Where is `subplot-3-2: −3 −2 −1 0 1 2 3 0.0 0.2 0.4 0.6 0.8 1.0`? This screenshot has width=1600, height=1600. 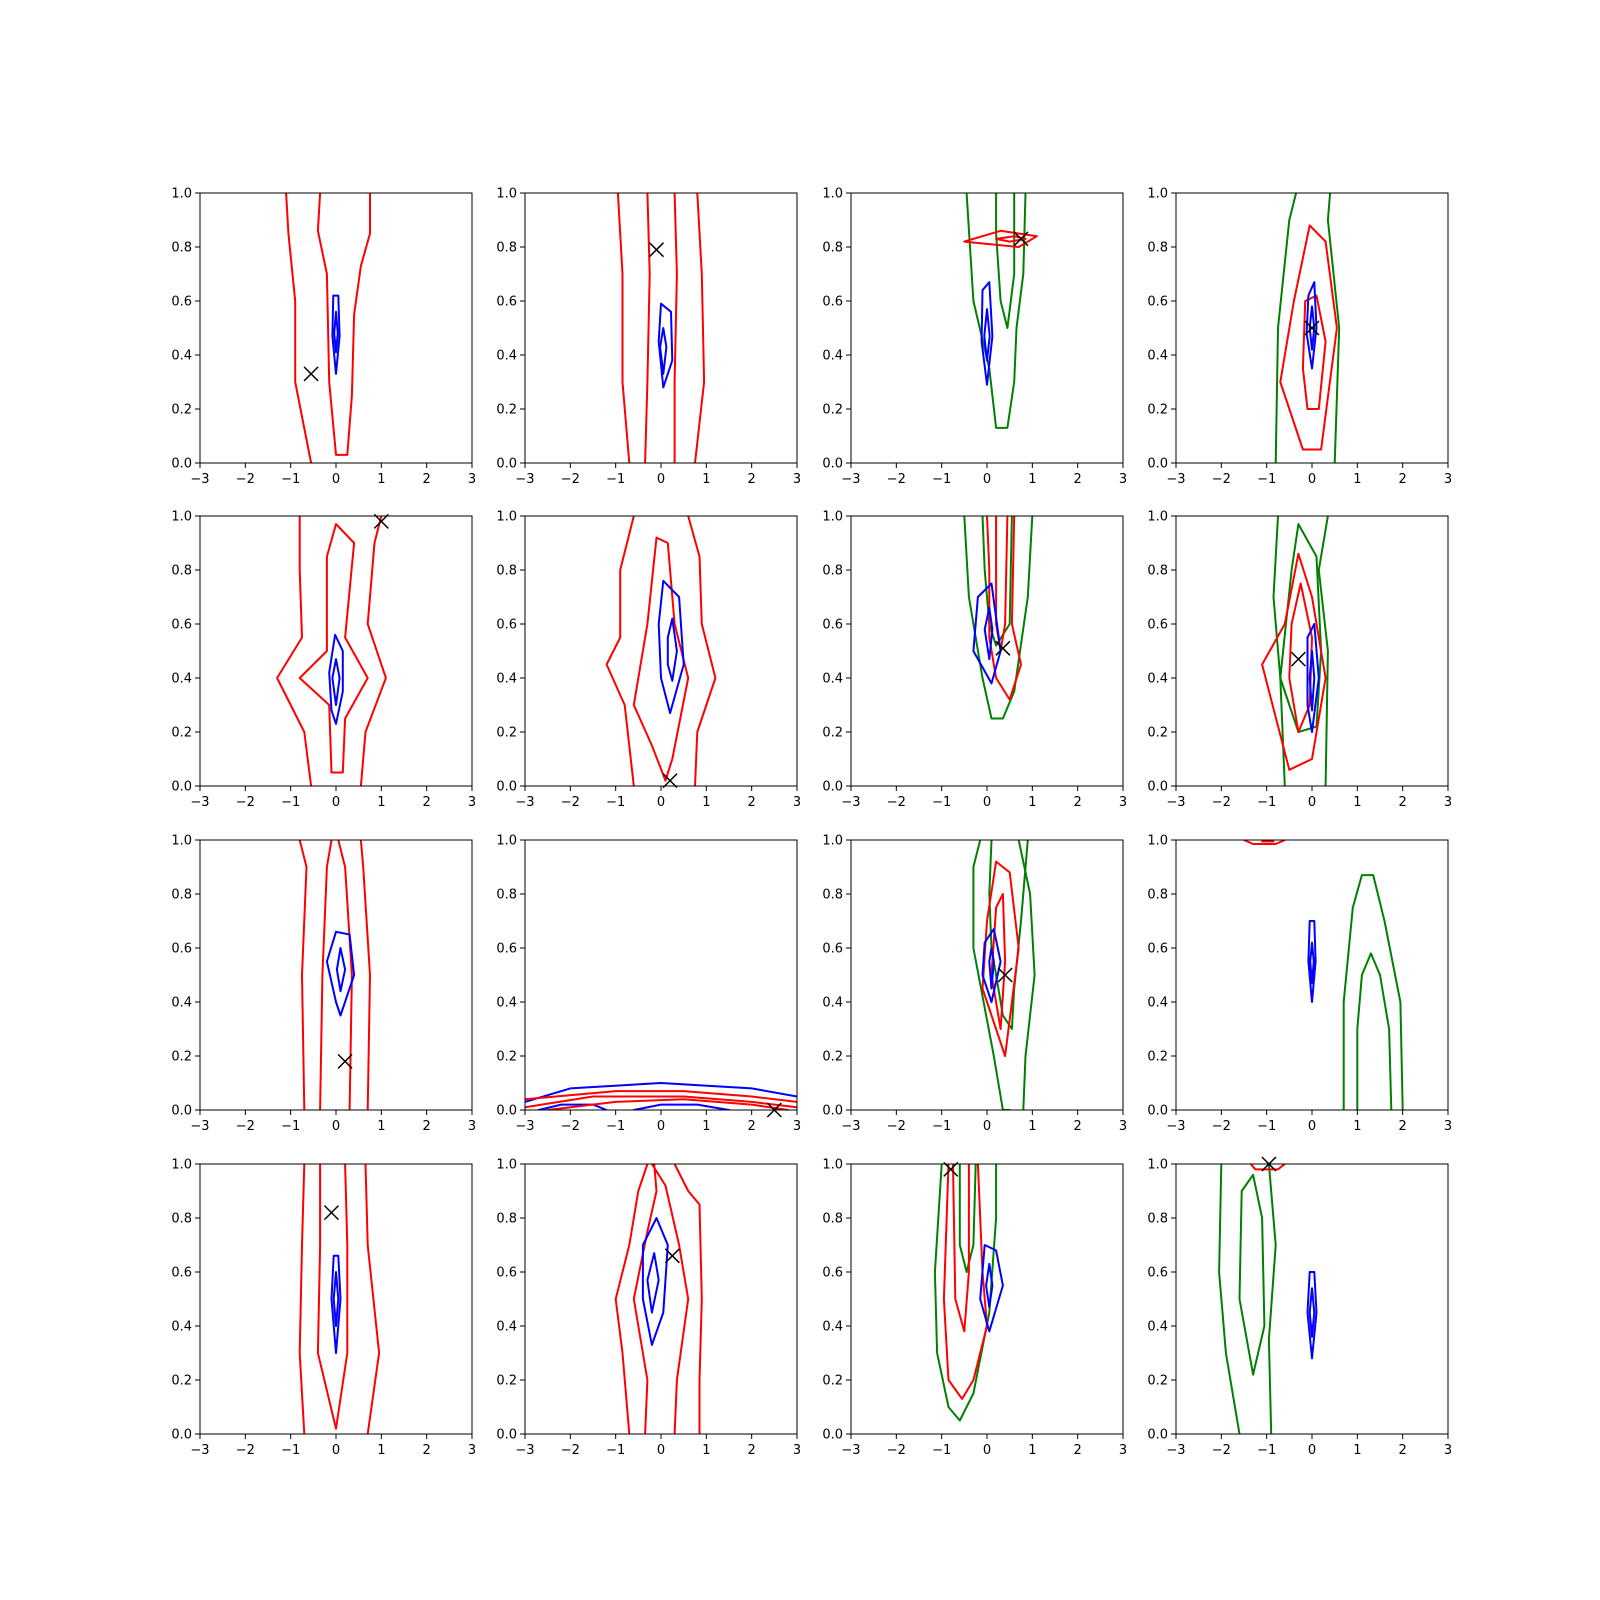
subplot-3-2: −3 −2 −1 0 1 2 3 0.0 0.2 0.4 0.6 0.8 1.0 is located at coordinates (648, 984).